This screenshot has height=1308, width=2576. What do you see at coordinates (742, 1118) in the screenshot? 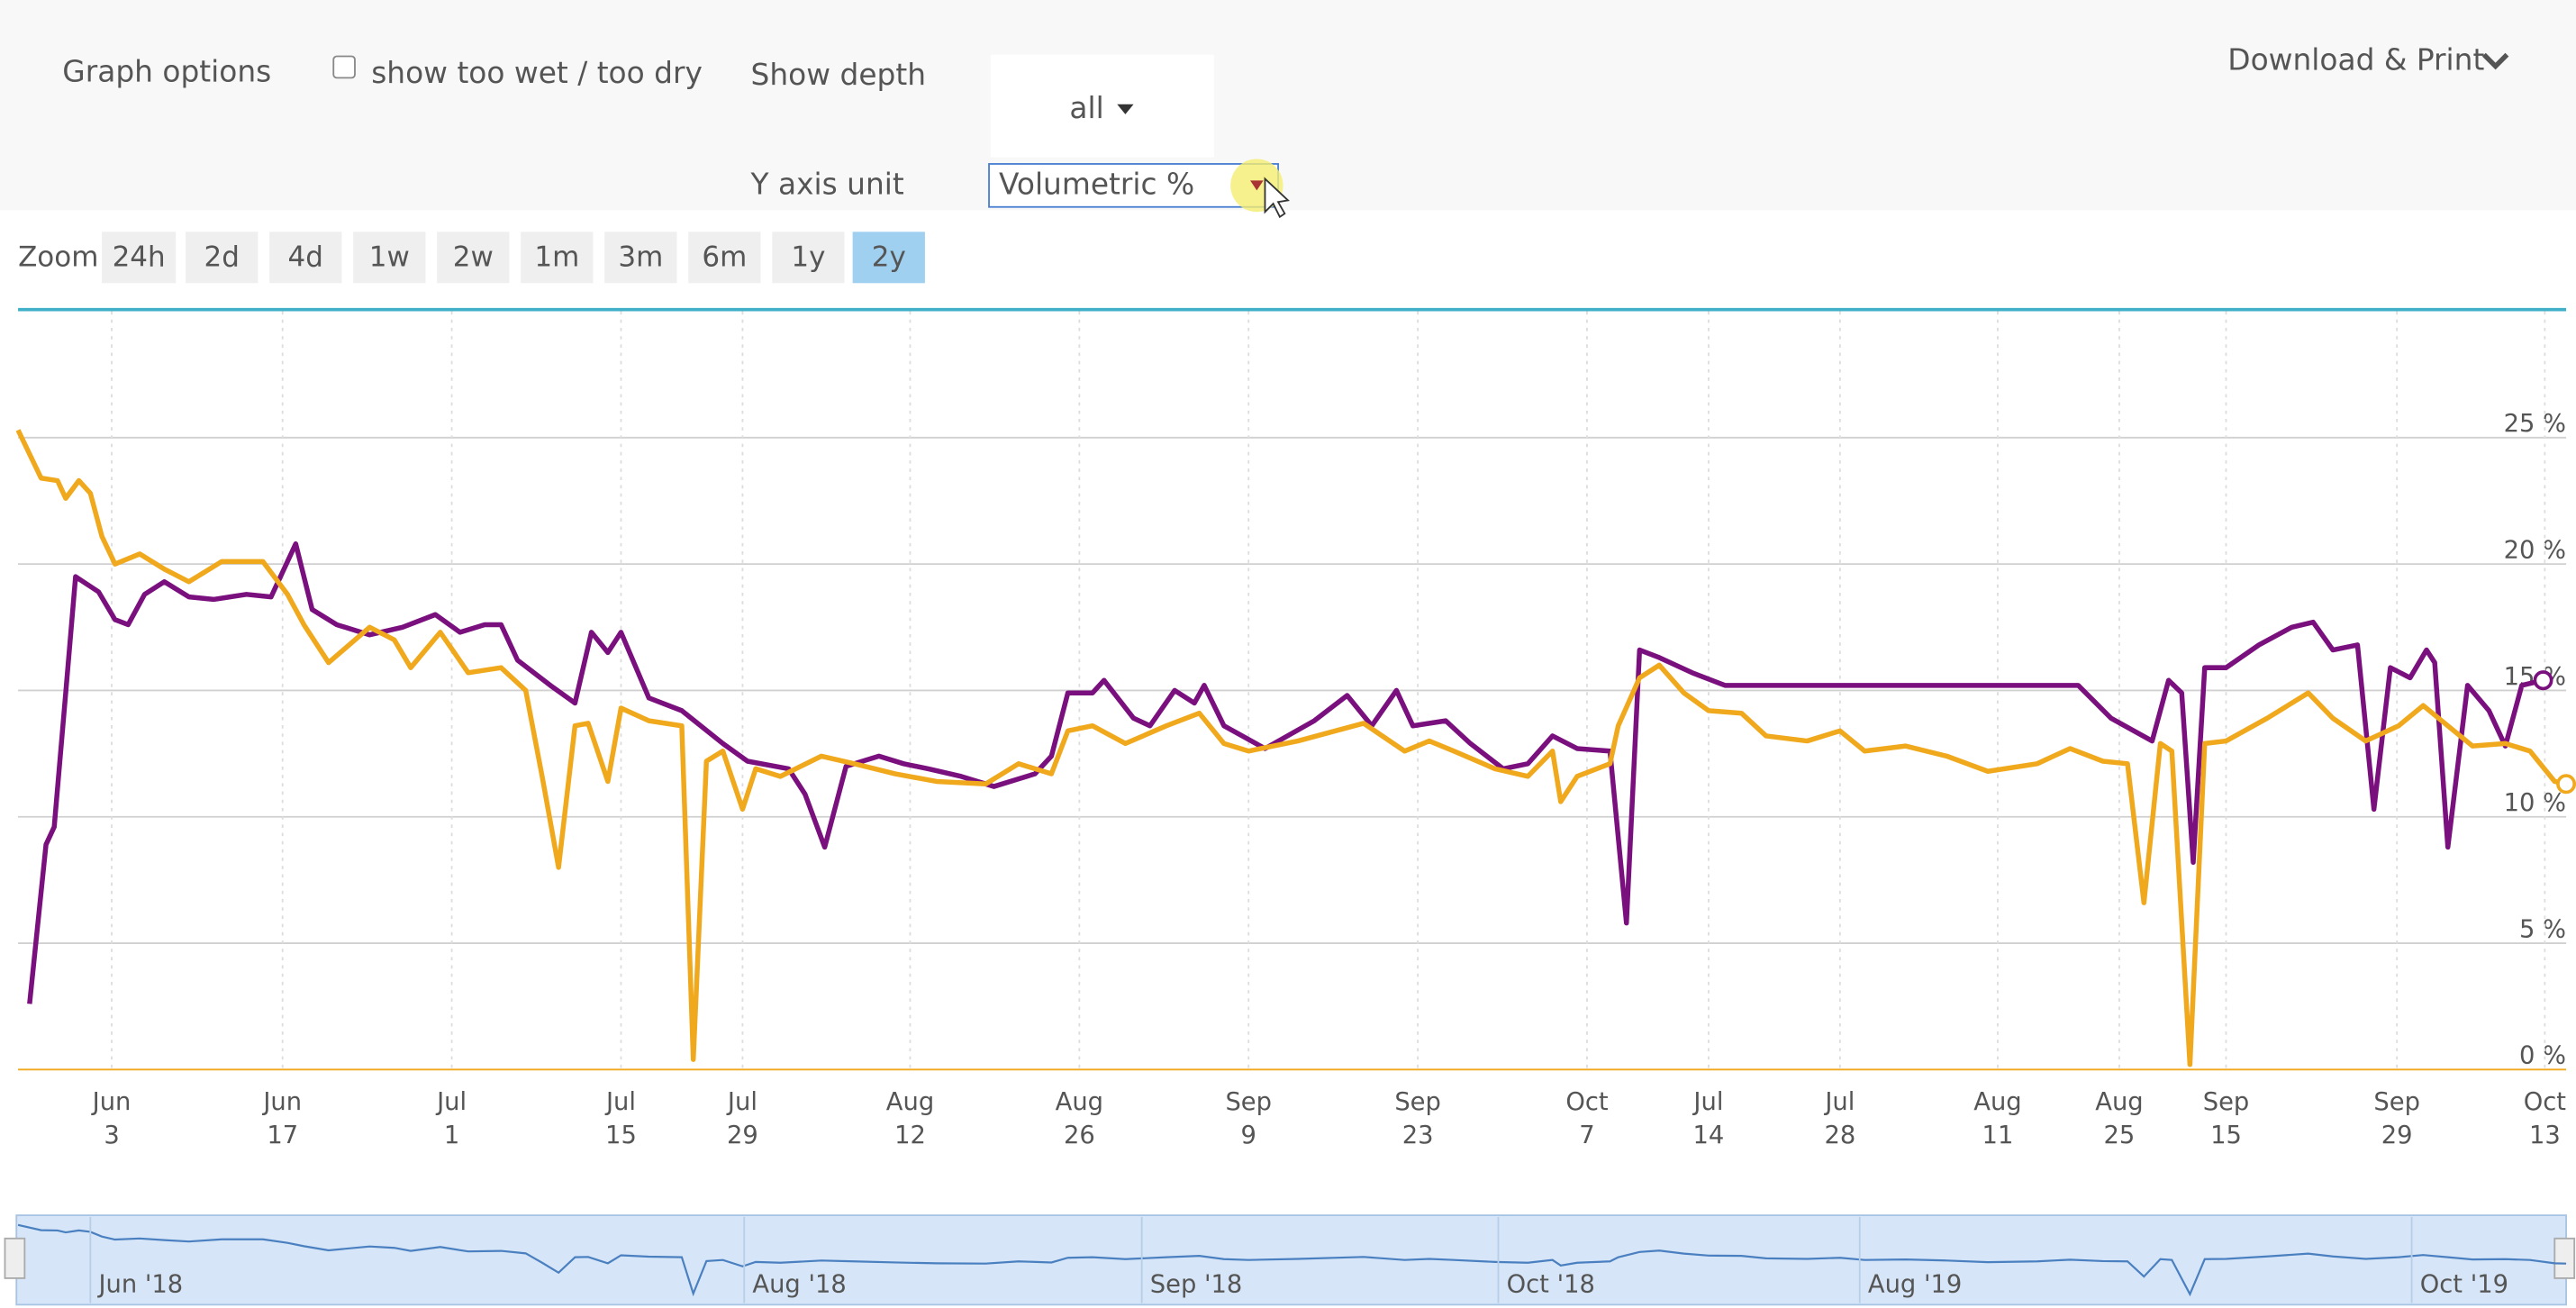
I see `x-tick-label: Jul 29` at bounding box center [742, 1118].